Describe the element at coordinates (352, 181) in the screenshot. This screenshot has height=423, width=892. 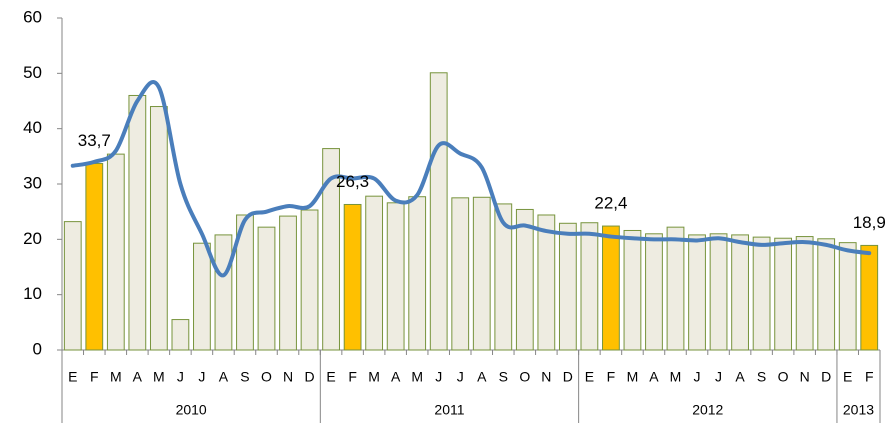
I see `value-label: 26,3` at that location.